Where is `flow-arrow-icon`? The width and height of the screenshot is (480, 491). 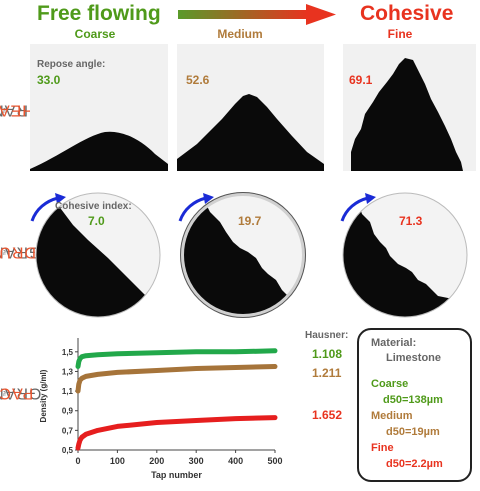 flow-arrow-icon is located at coordinates (257, 14).